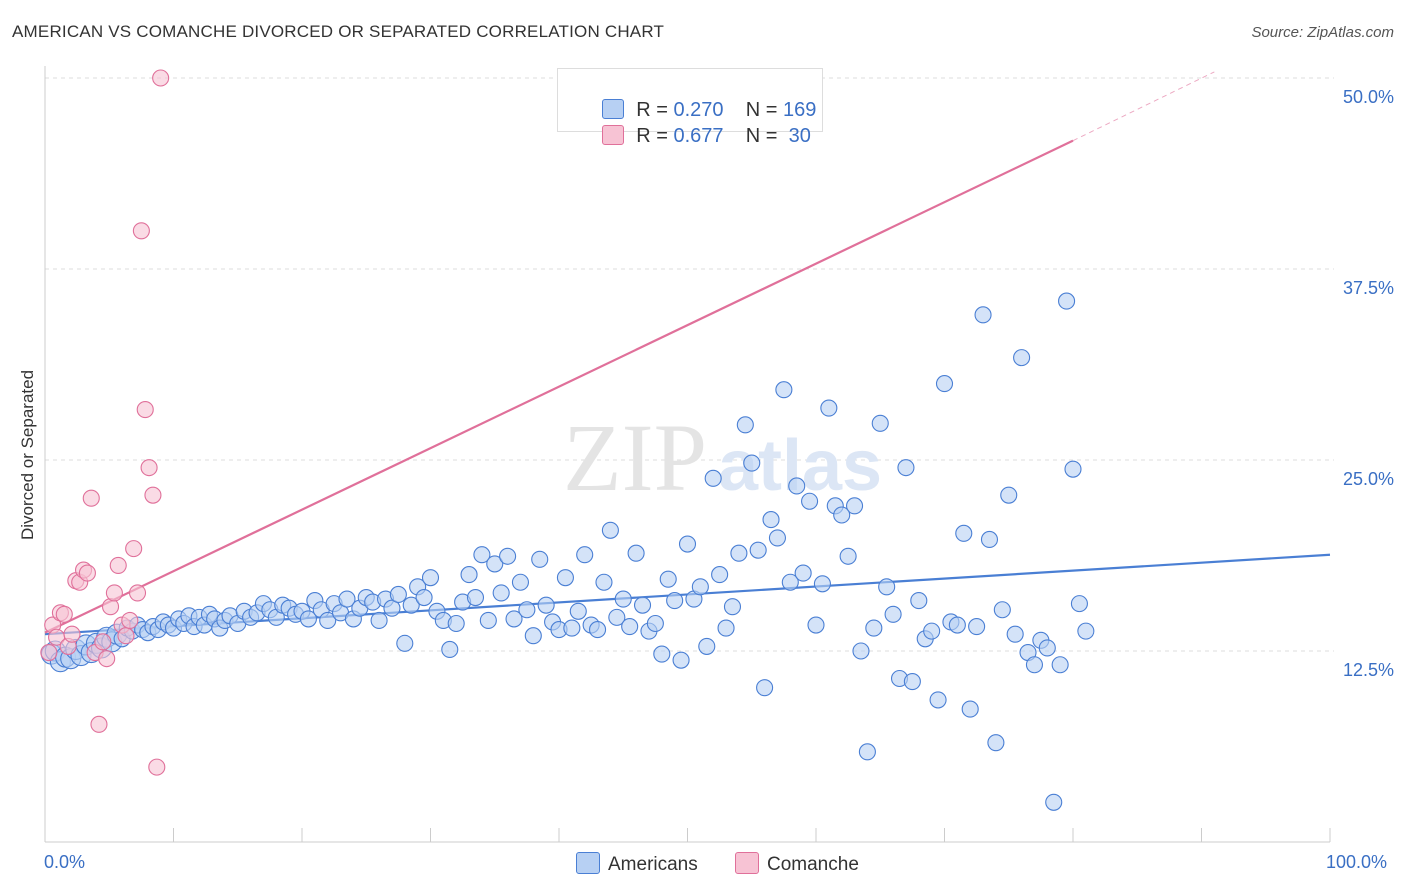  Describe the element at coordinates (698, 98) in the screenshot. I see `legend-row-americans: R = 0.270 N = 169` at that location.